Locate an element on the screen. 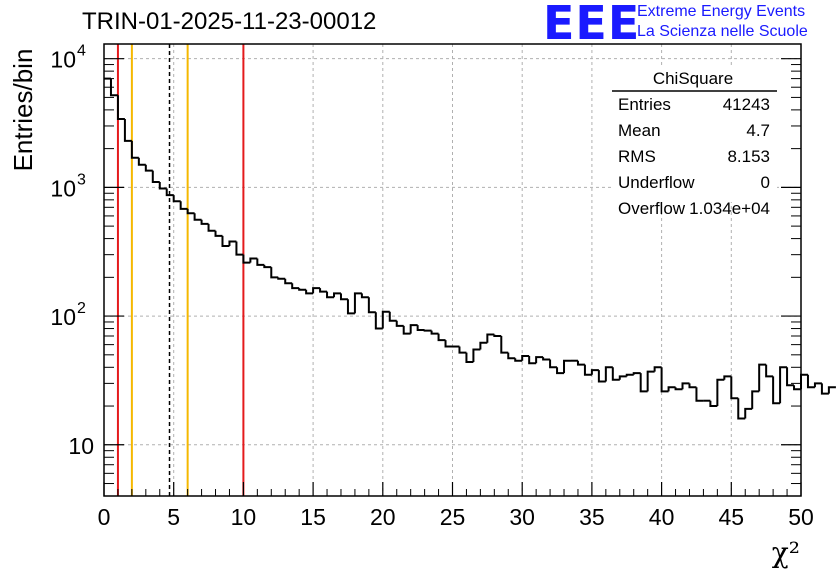 Image resolution: width=836 pixels, height=572 pixels. x-tick-label: 50 is located at coordinates (801, 517).